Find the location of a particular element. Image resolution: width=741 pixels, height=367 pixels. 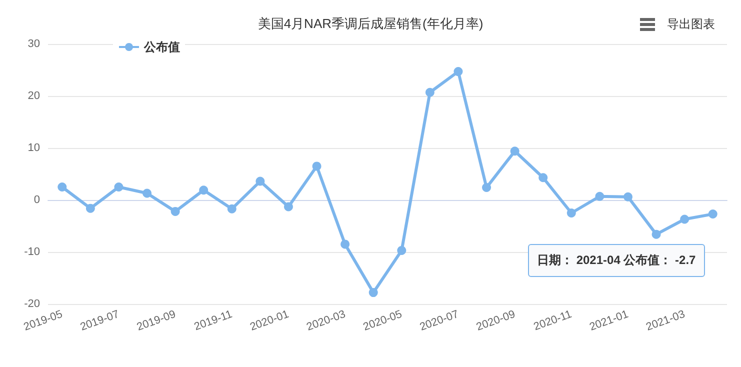

text: 导出图表 is located at coordinates (691, 24).